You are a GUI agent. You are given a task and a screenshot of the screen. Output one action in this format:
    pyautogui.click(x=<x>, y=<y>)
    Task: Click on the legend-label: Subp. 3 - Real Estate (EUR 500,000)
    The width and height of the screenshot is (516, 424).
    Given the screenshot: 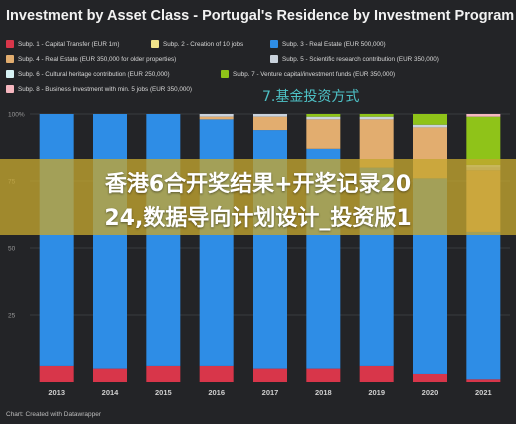 What is the action you would take?
    pyautogui.click(x=334, y=44)
    